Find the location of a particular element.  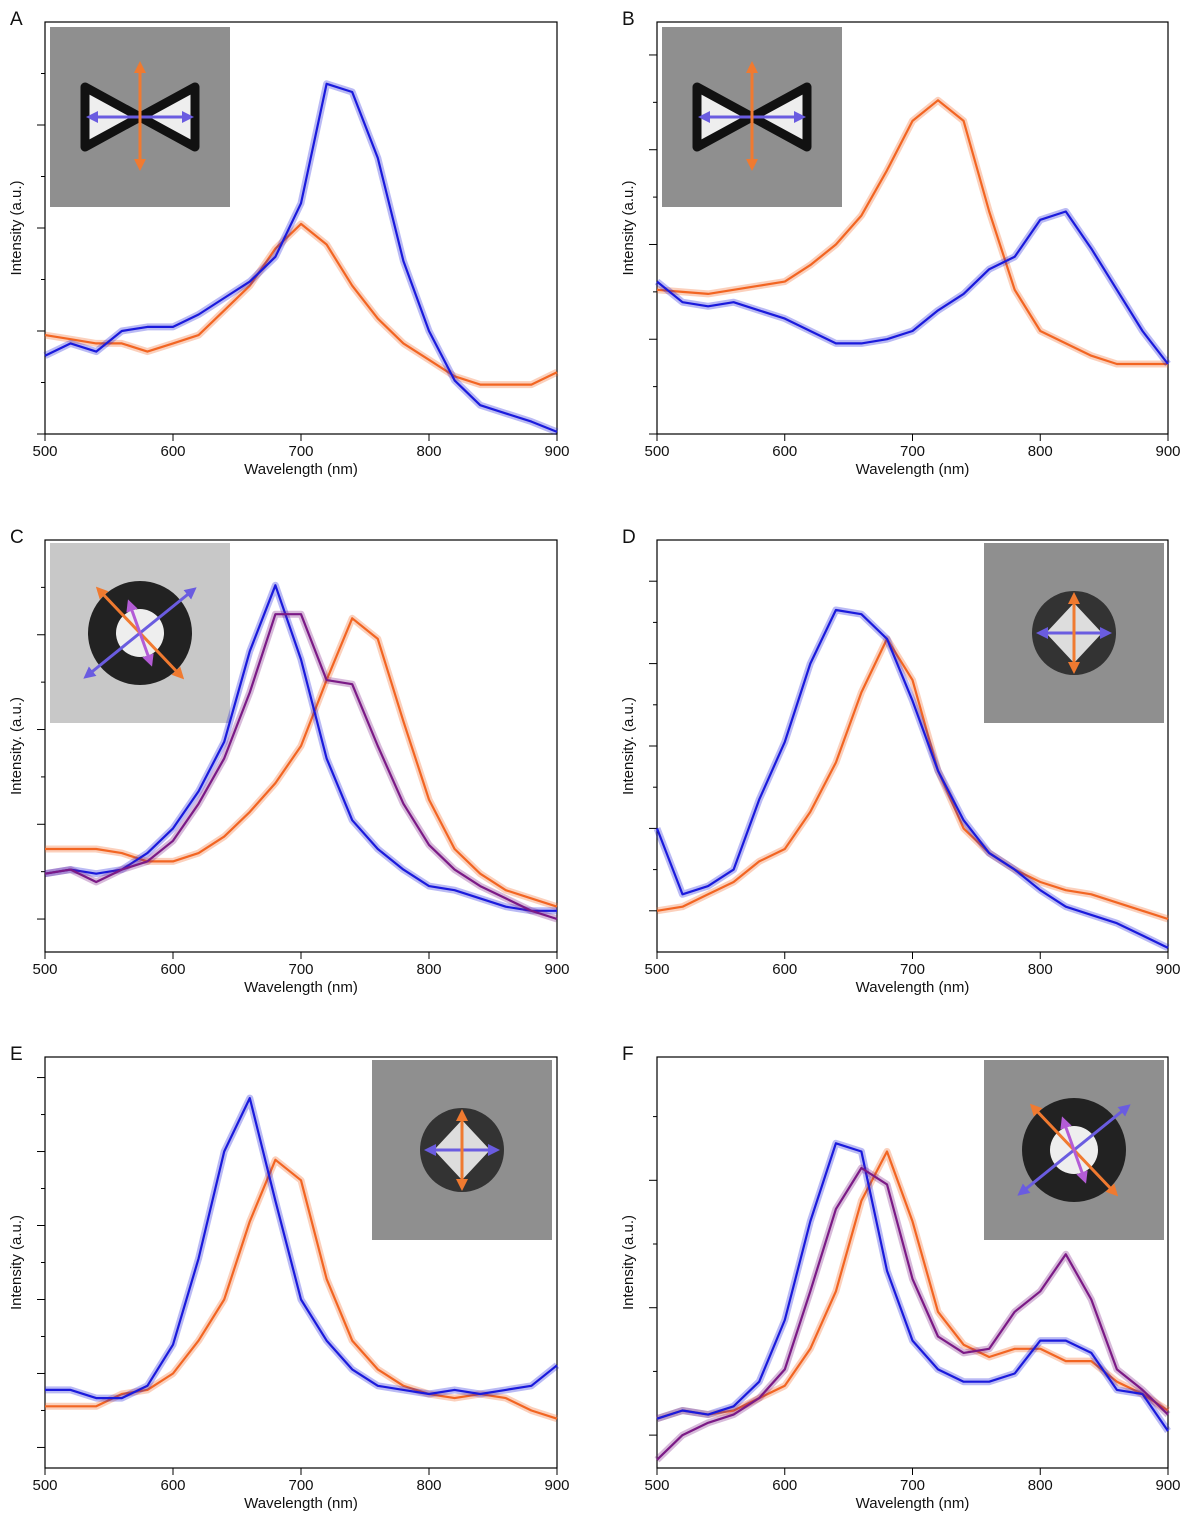

panel-label: C is located at coordinates (17, 537).